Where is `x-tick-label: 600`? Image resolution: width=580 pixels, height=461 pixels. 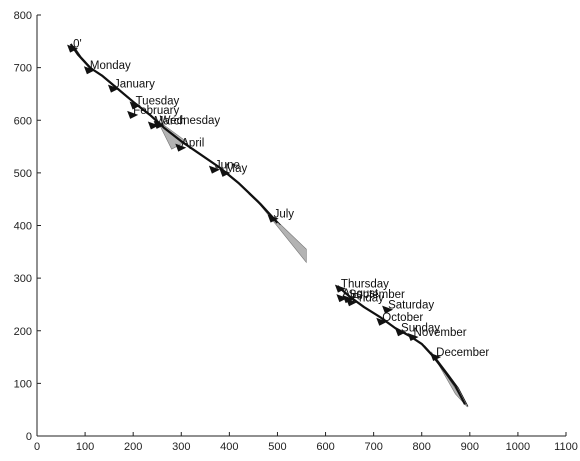
x-tick-label: 600 is located at coordinates (325, 447).